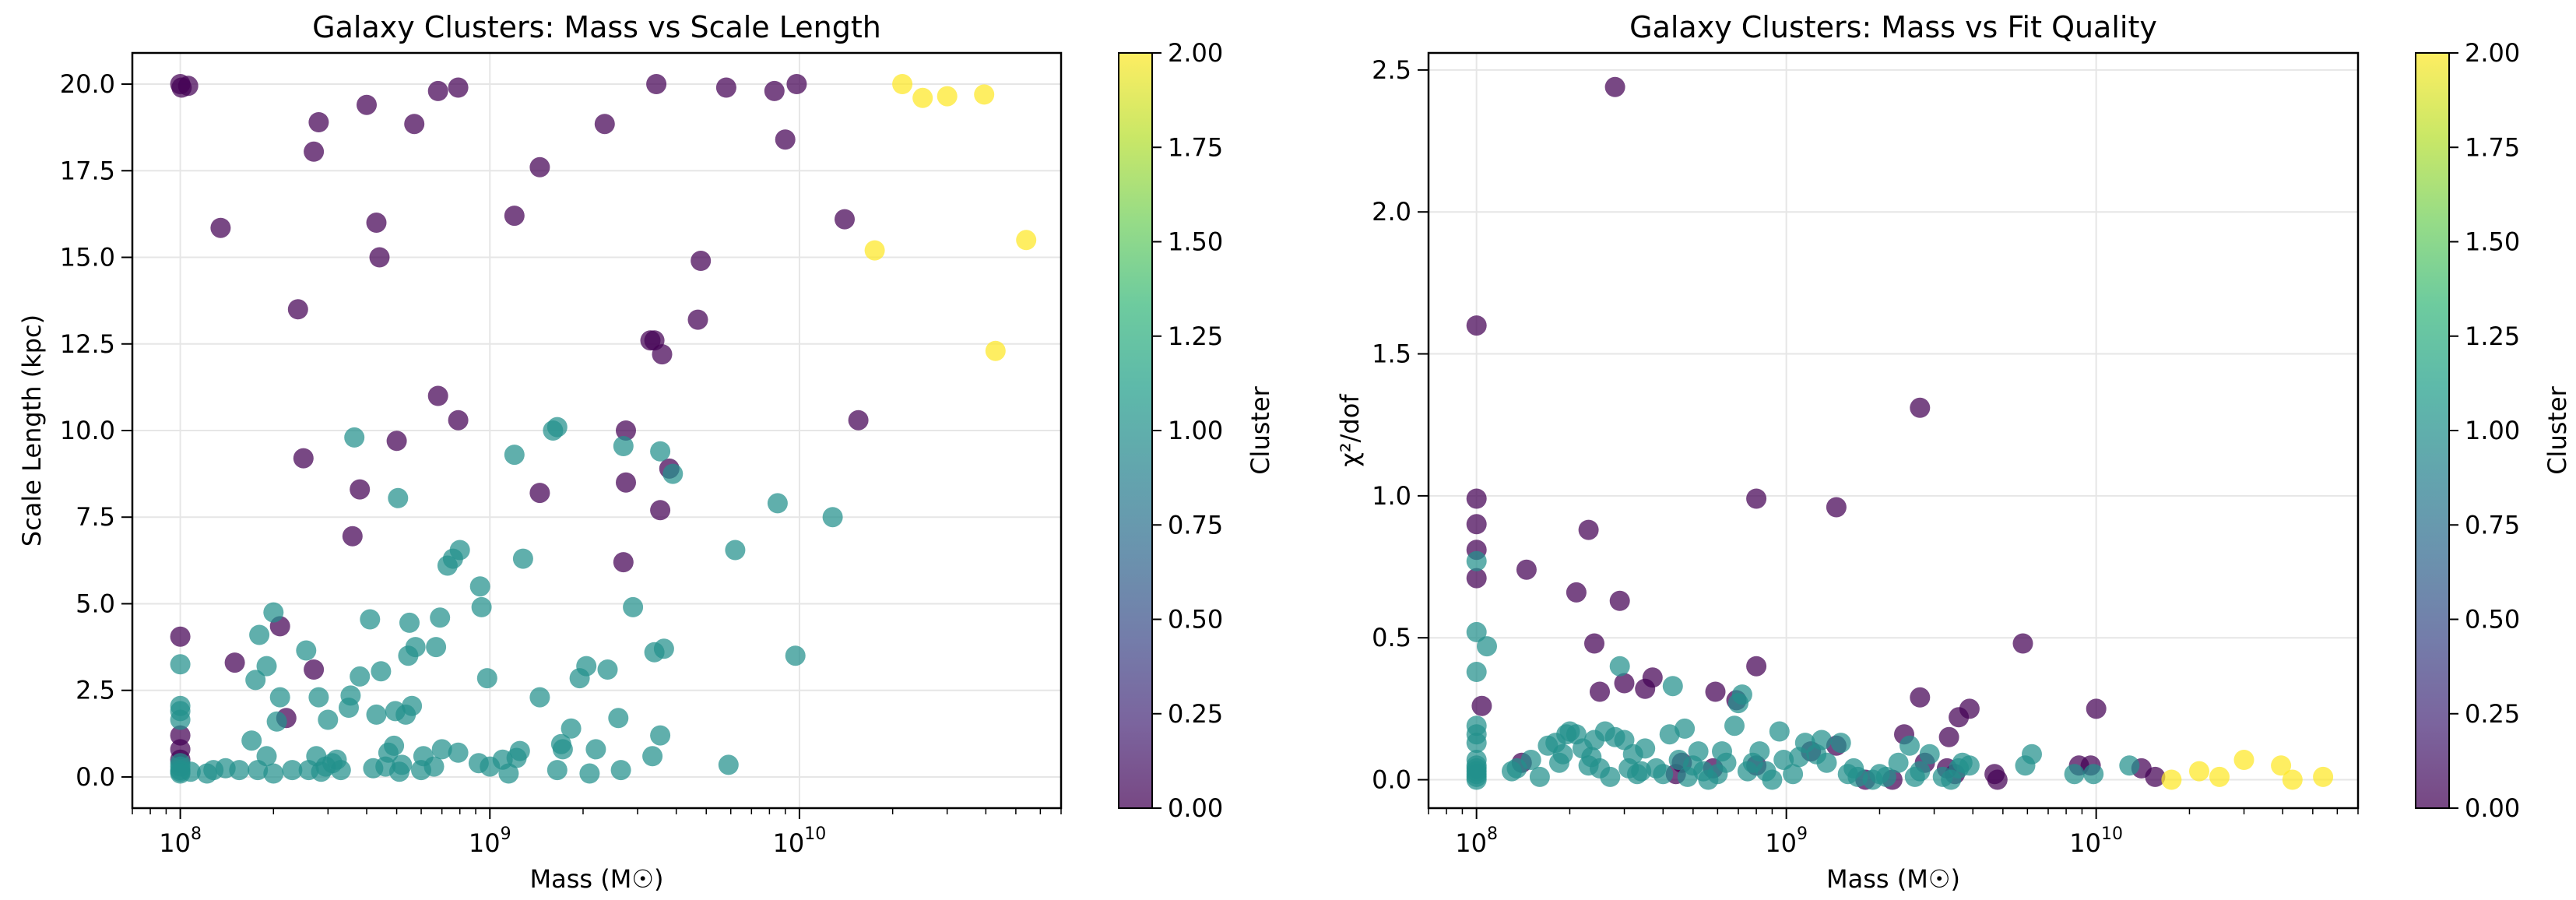 The height and width of the screenshot is (900, 2576). What do you see at coordinates (95, 777) in the screenshot?
I see `y-tick-label: 0.0` at bounding box center [95, 777].